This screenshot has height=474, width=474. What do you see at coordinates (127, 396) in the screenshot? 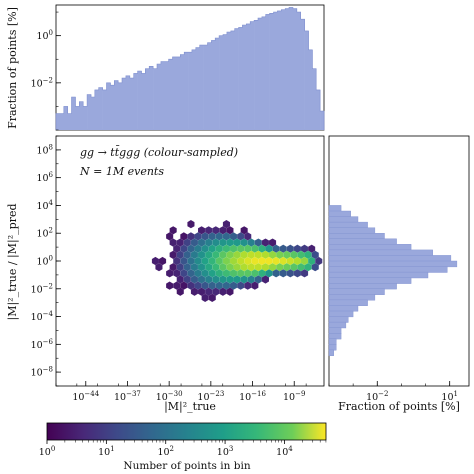
I see `main-x-tick-label: 10−37` at bounding box center [127, 396].